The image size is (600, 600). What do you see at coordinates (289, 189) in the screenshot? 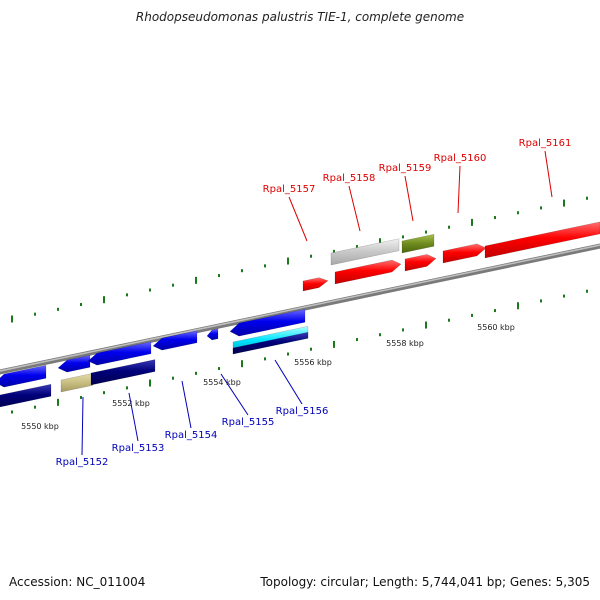
I see `forward-gene-label: Rpal_5157` at bounding box center [289, 189].